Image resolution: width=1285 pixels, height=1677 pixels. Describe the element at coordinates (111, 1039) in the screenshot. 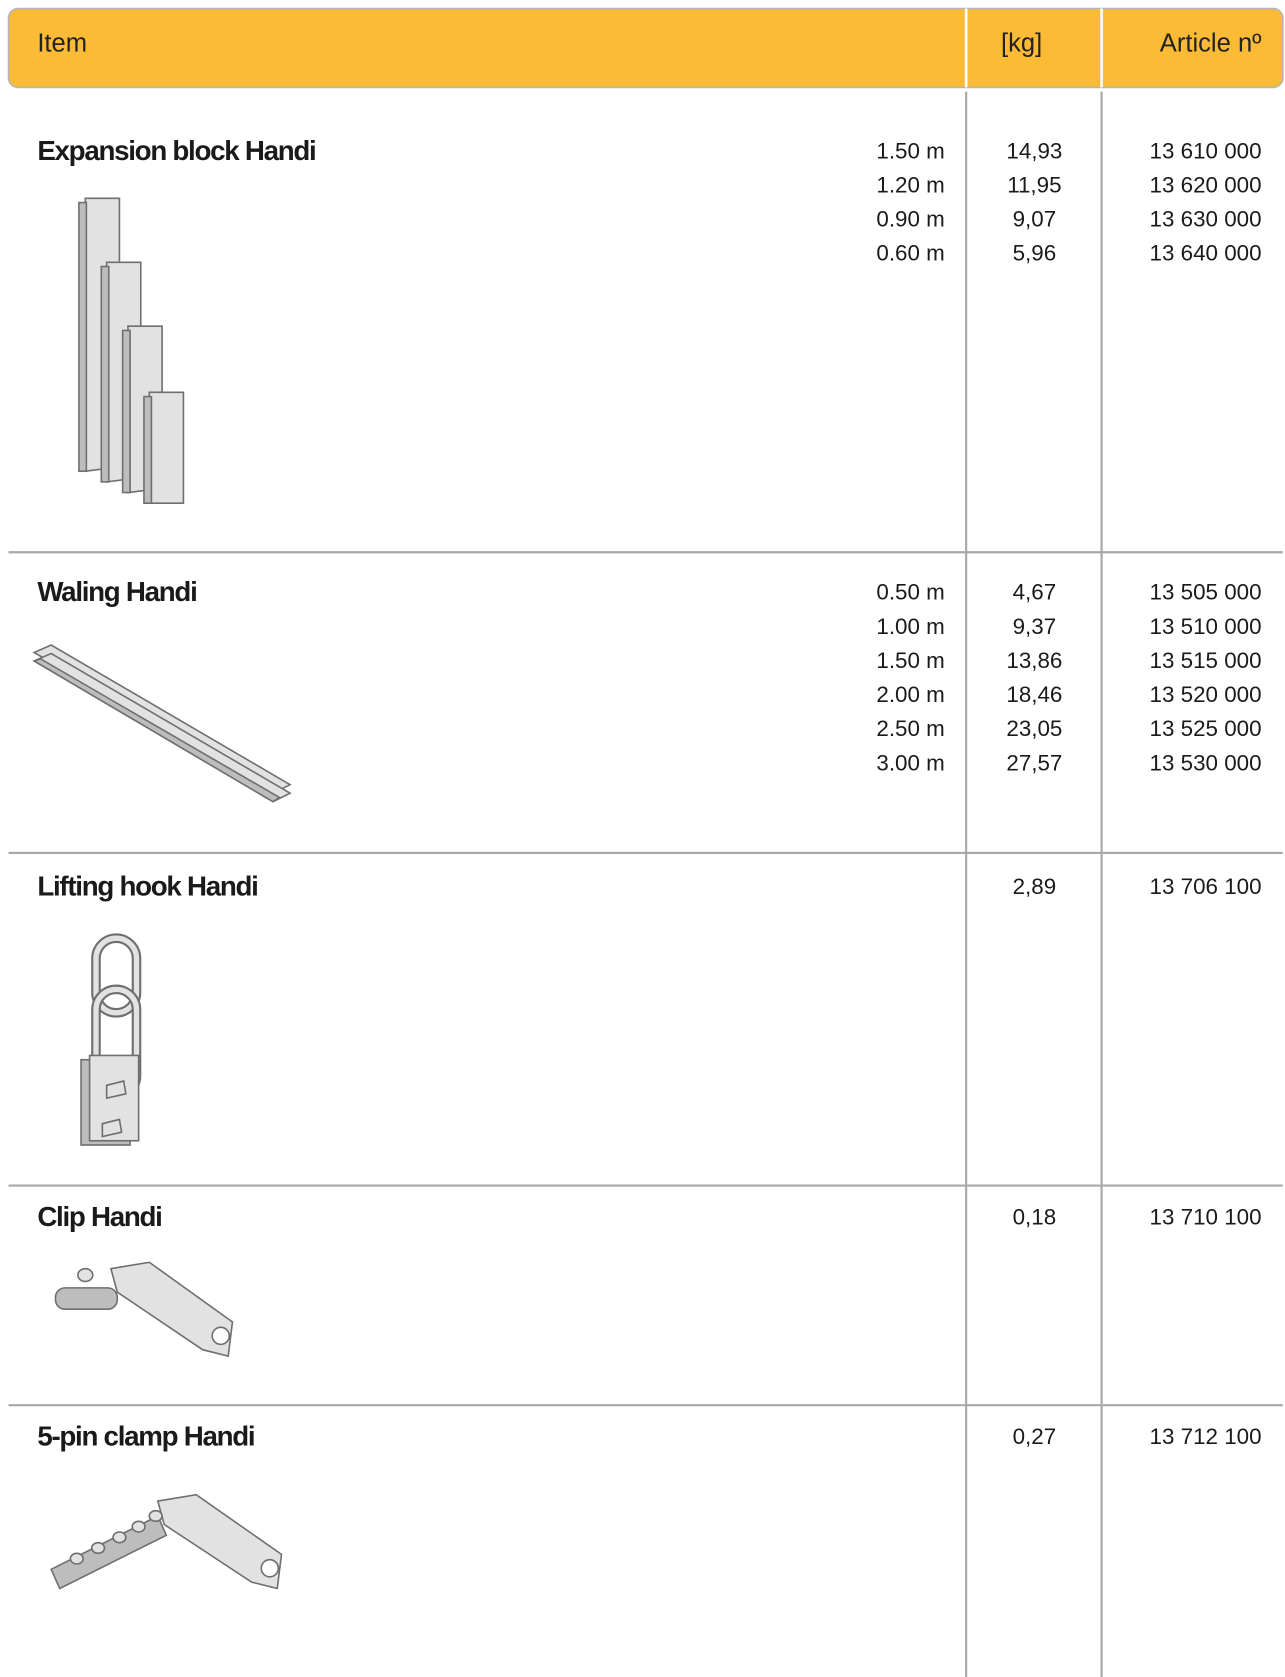

I see `lifting-hook-illustration` at that location.